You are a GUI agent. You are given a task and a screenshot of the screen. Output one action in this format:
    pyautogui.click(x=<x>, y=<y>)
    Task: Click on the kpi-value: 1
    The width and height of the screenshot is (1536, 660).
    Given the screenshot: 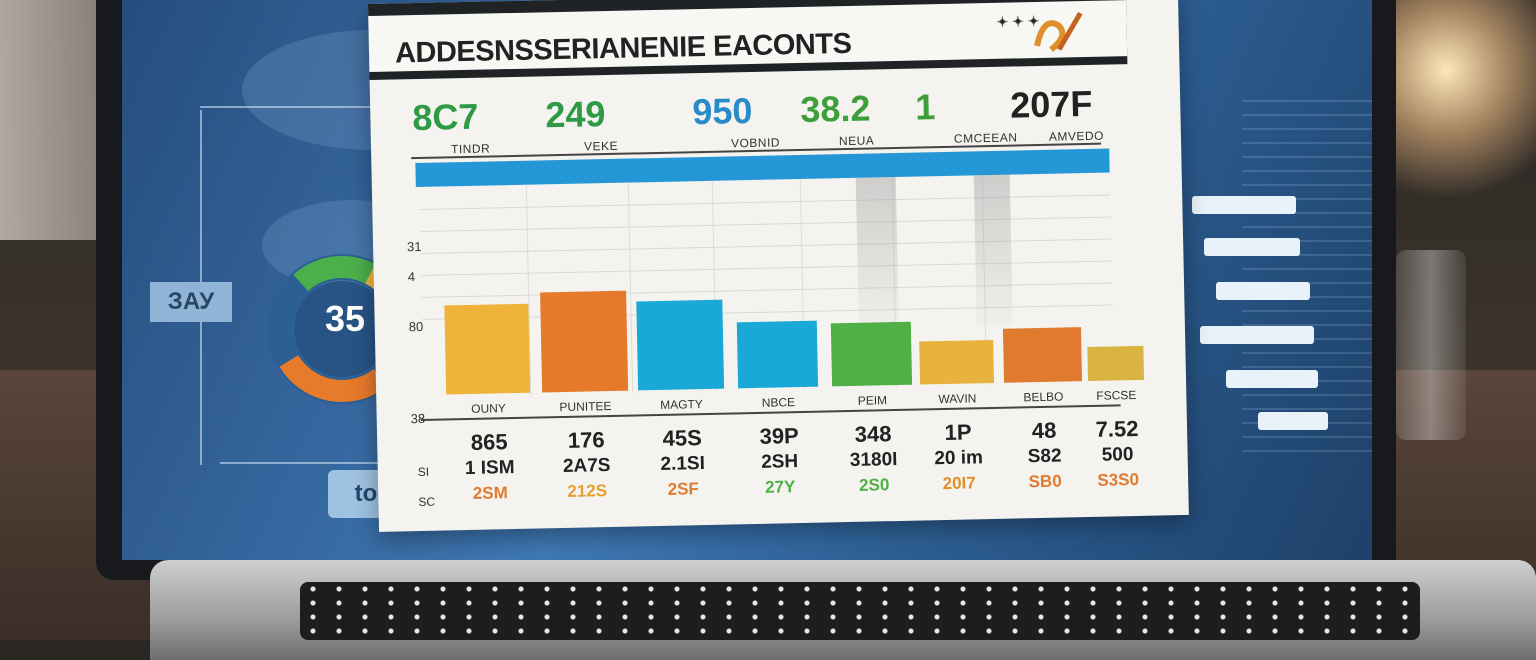 What is the action you would take?
    pyautogui.click(x=925, y=107)
    